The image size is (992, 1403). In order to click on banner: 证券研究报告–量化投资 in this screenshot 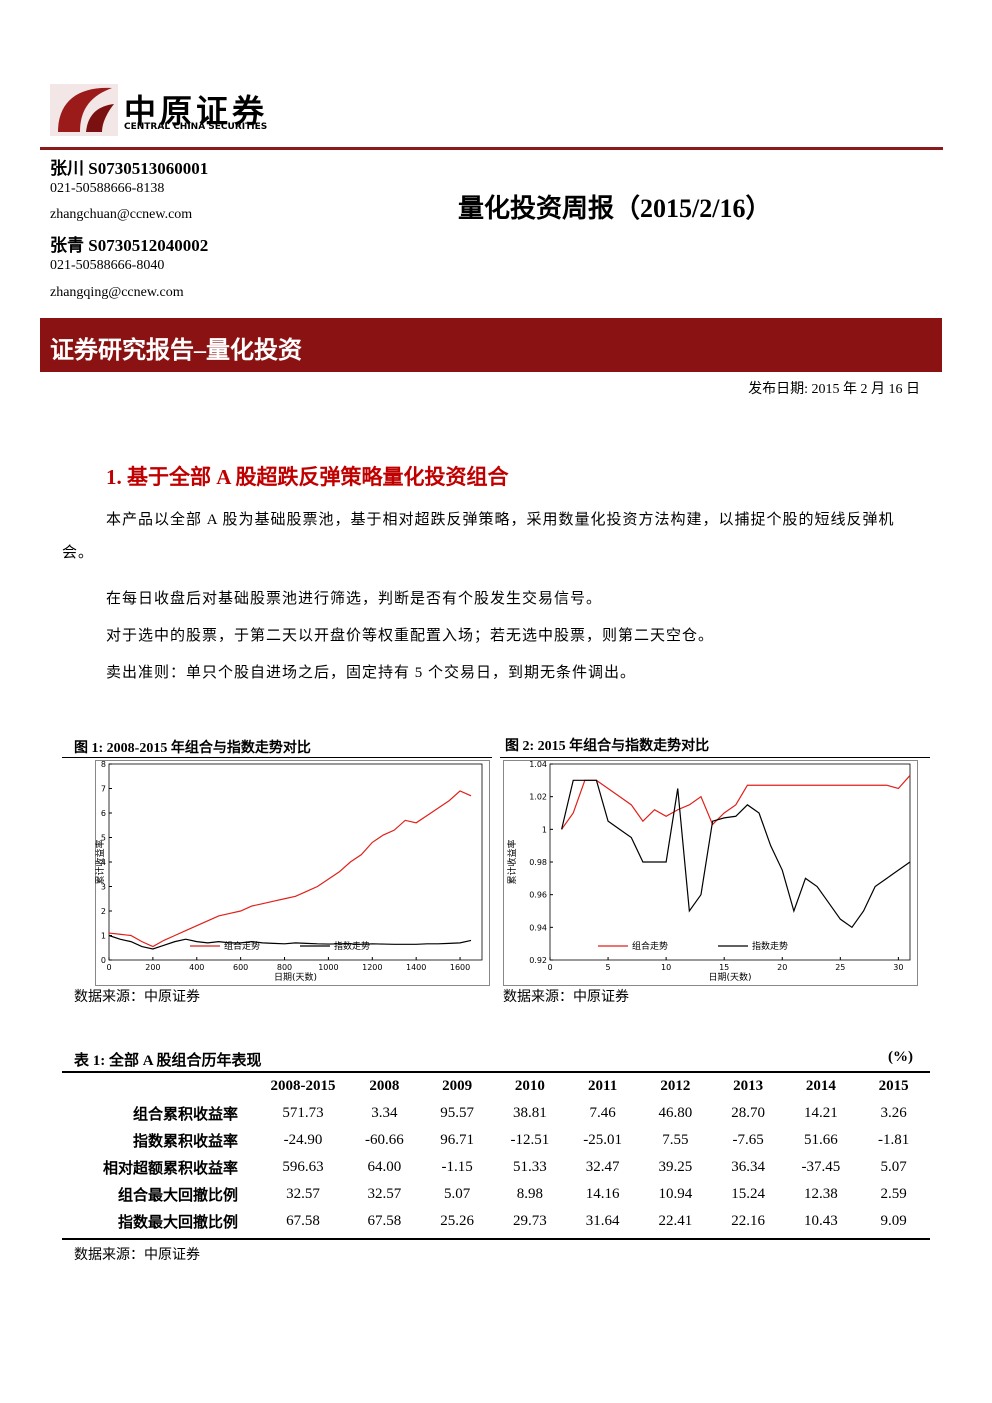, I will do `click(491, 345)`.